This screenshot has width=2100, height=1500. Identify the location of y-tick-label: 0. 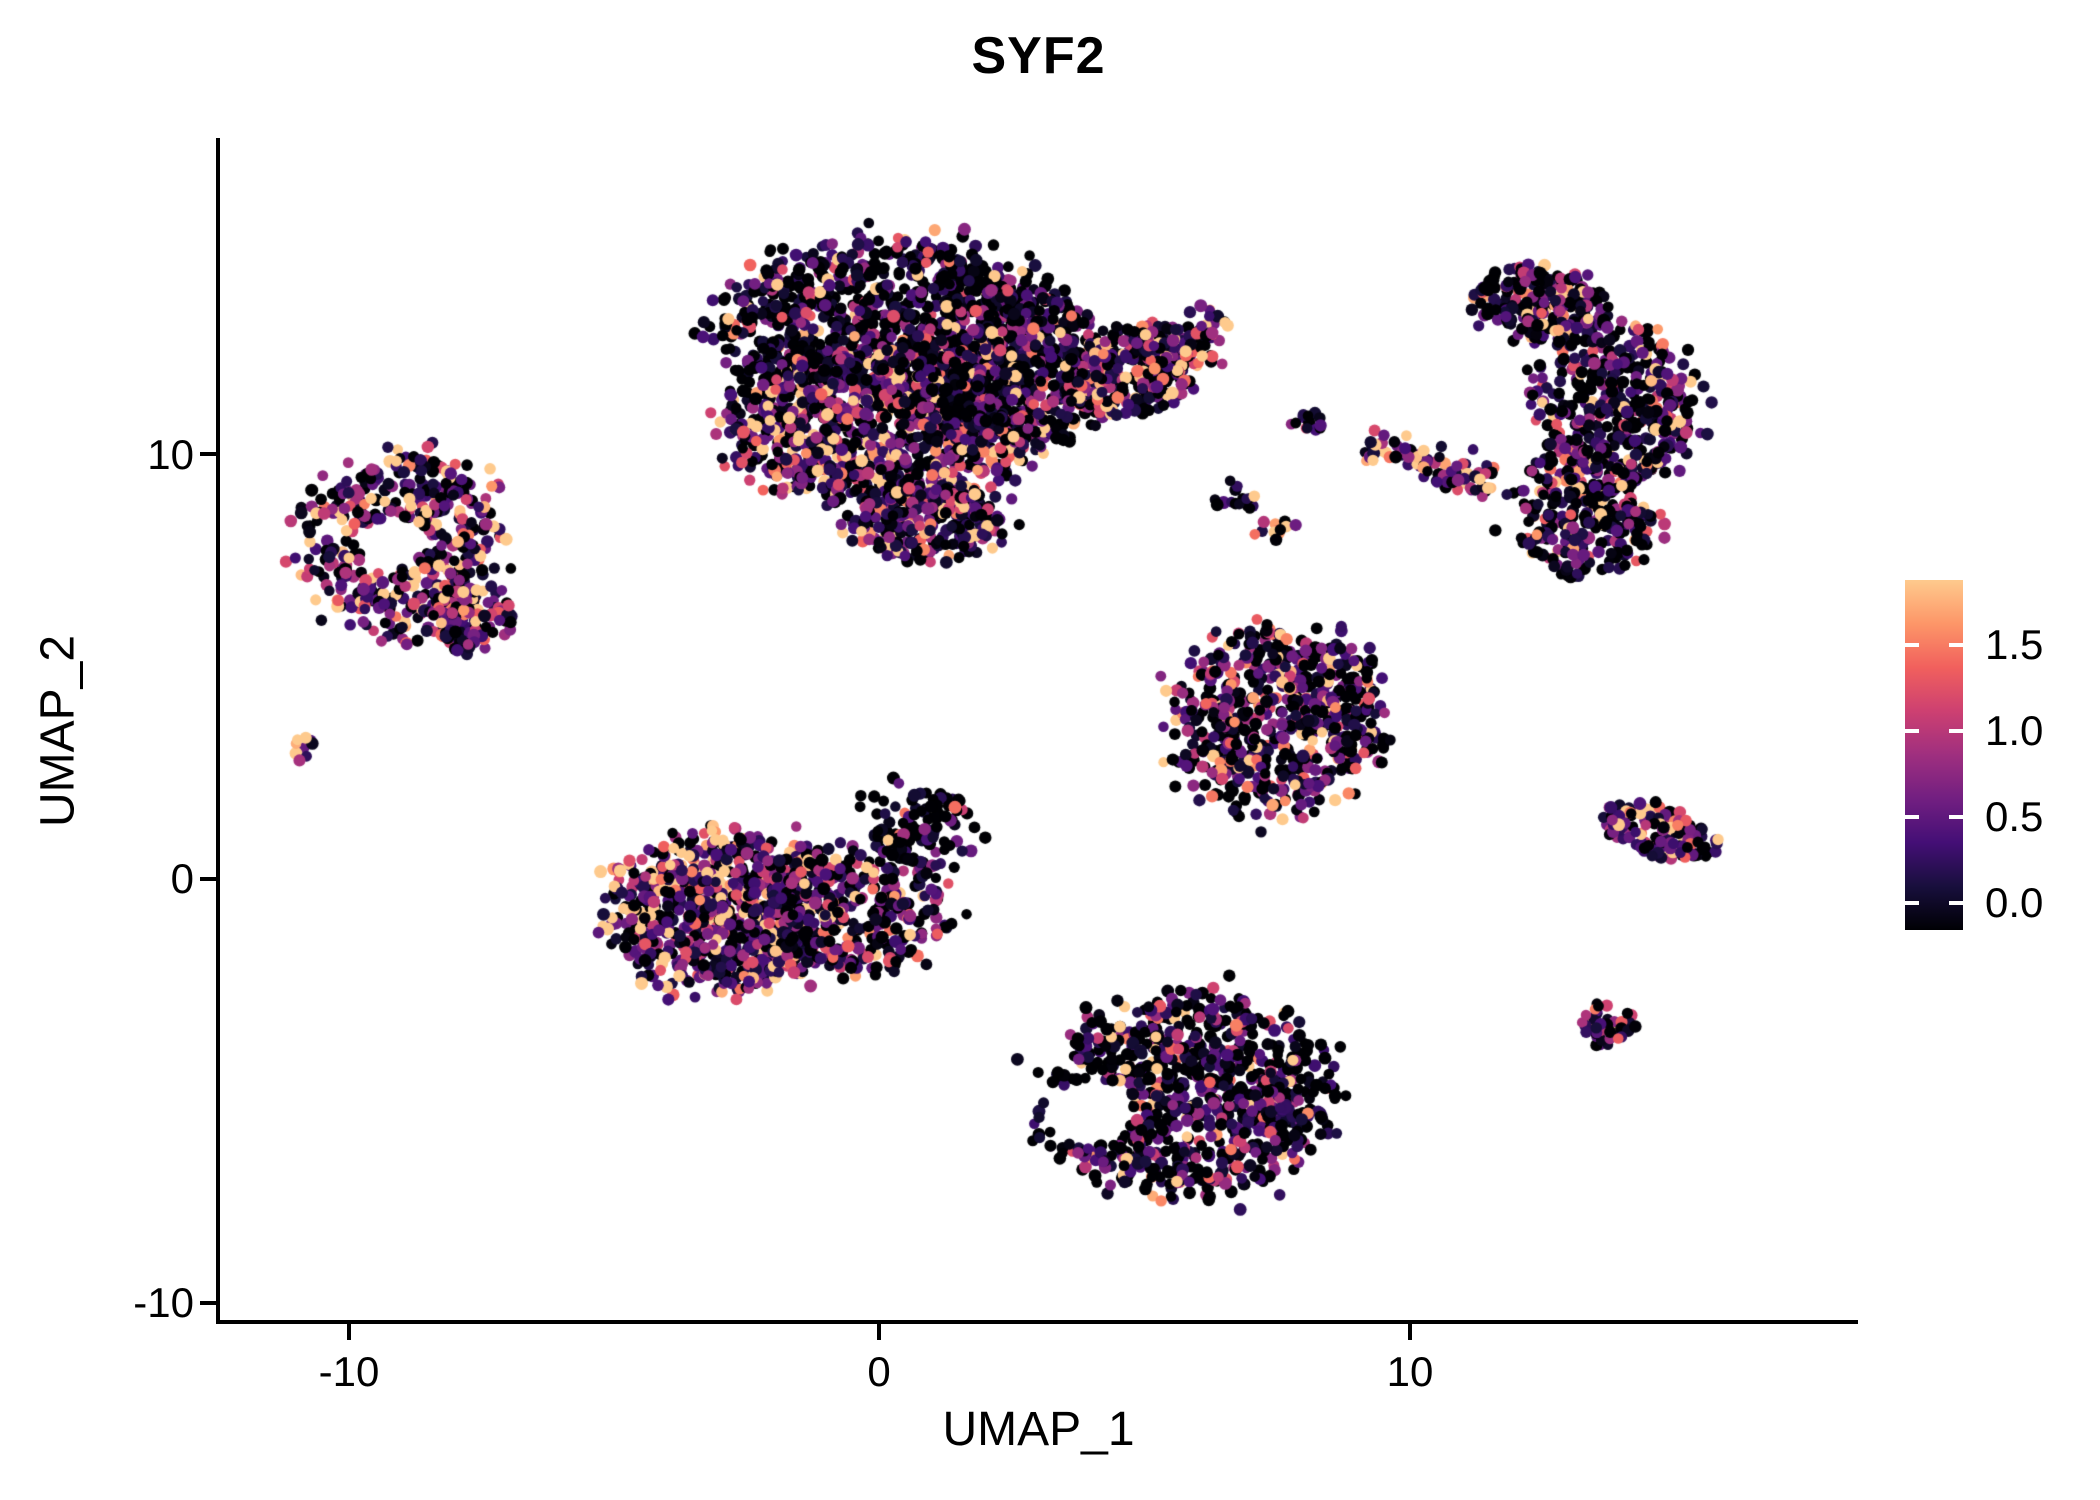
(182, 878).